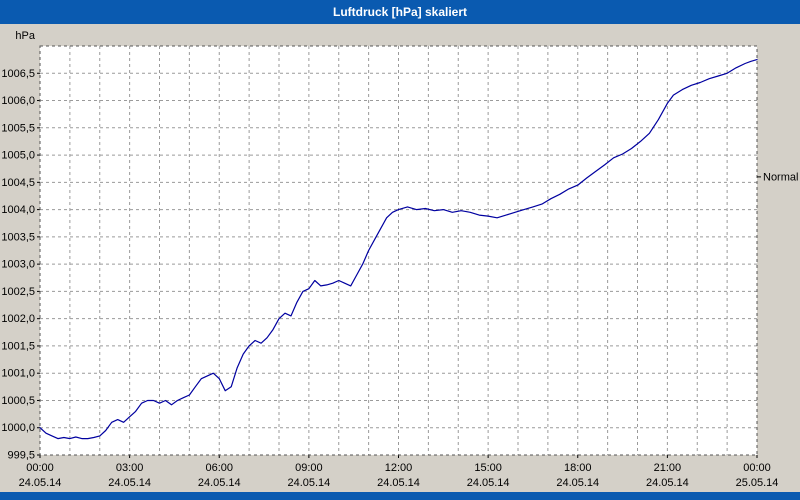 The height and width of the screenshot is (500, 800). What do you see at coordinates (18, 101) in the screenshot?
I see `svg-text: 1006,0` at bounding box center [18, 101].